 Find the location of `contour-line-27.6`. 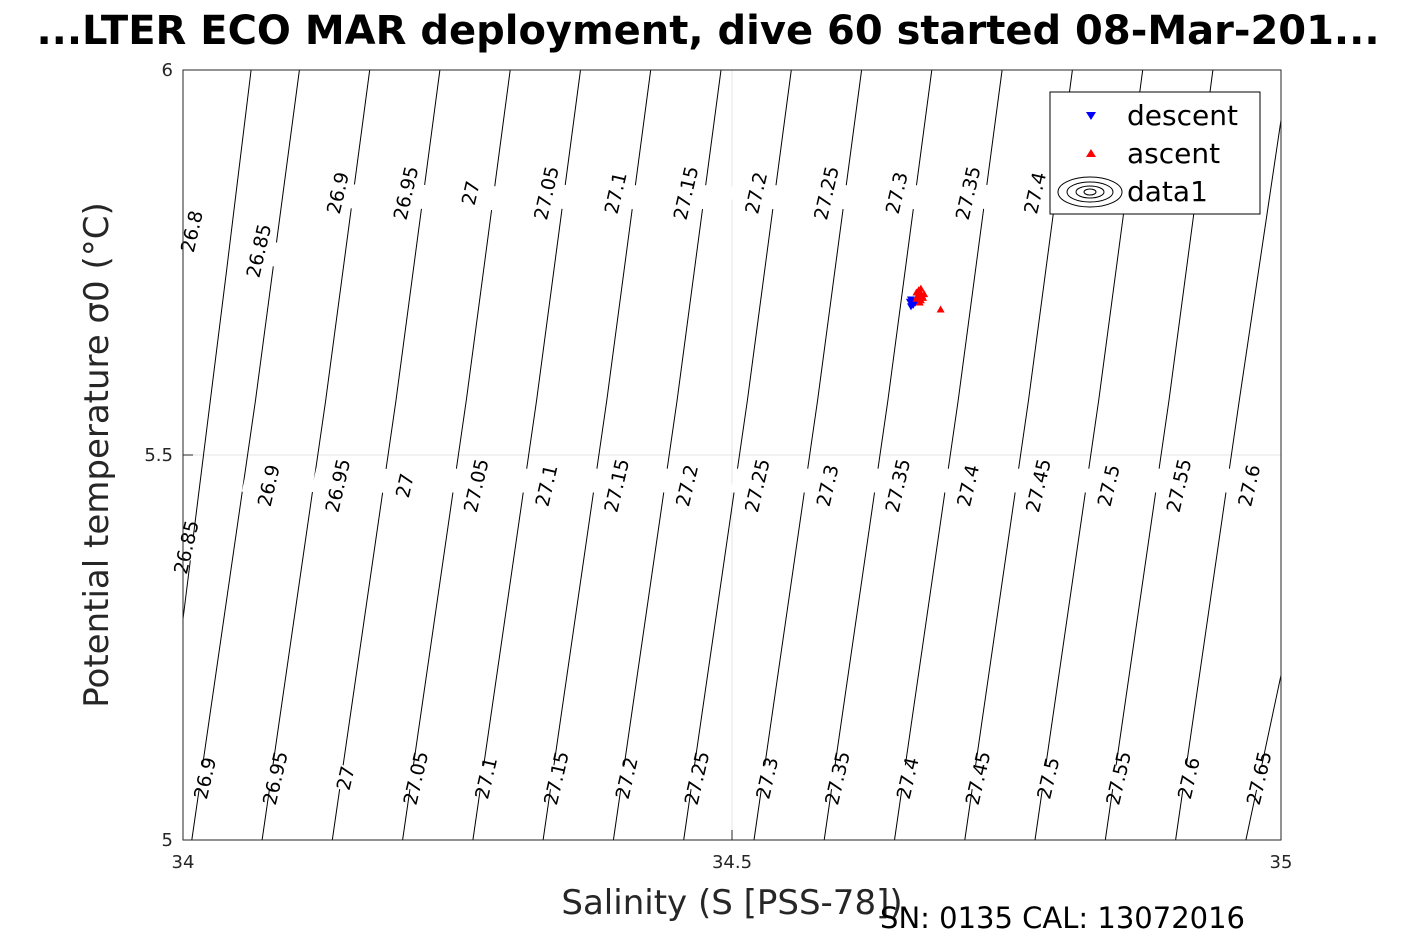

contour-line-27.6 is located at coordinates (1228, 480).